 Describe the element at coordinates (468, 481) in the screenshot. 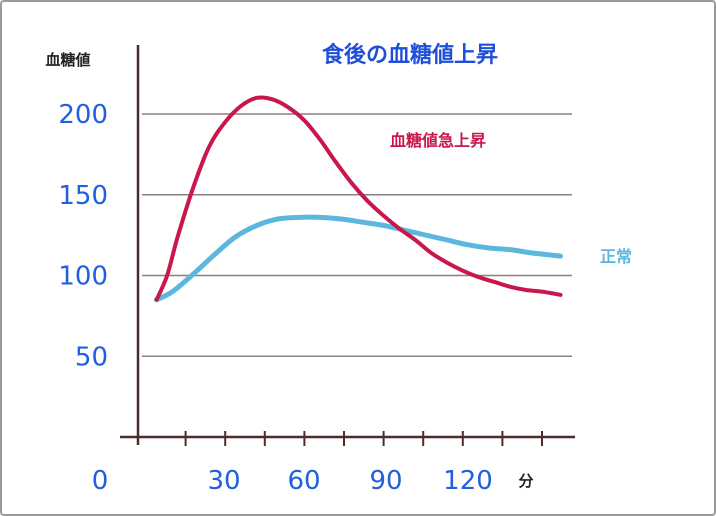

I see `x-tick-label-120: 120` at that location.